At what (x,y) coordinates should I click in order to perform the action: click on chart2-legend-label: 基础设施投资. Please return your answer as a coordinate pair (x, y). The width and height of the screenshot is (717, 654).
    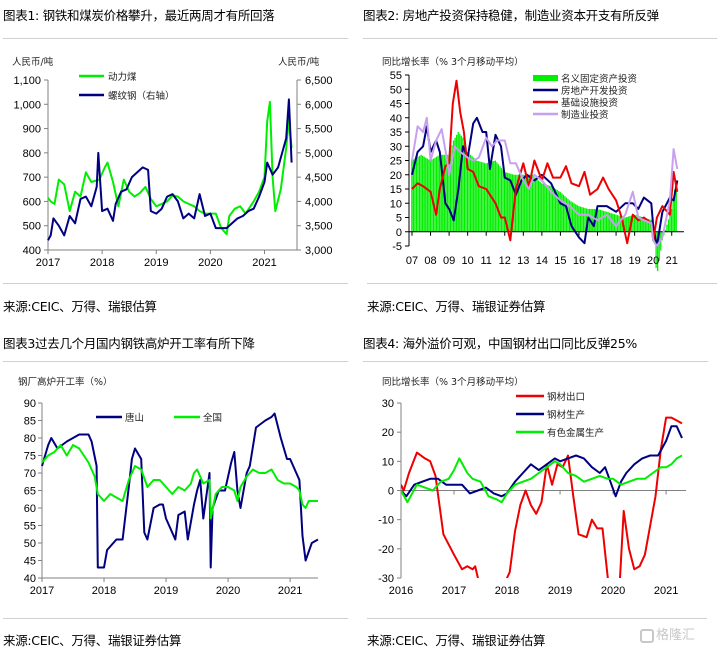
    Looking at the image, I should click on (590, 103).